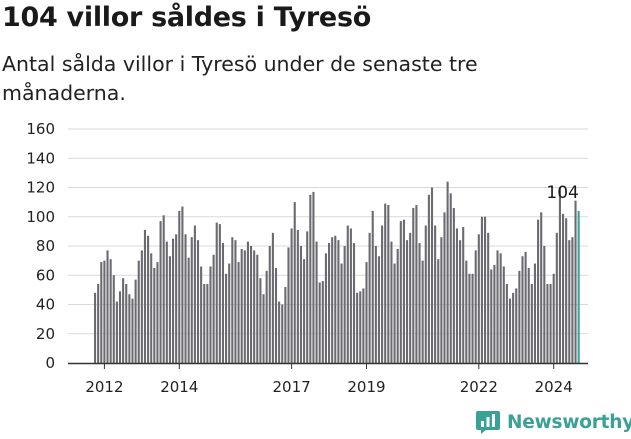 Image resolution: width=631 pixels, height=439 pixels. What do you see at coordinates (179, 387) in the screenshot?
I see `x-tick-label: 2014` at bounding box center [179, 387].